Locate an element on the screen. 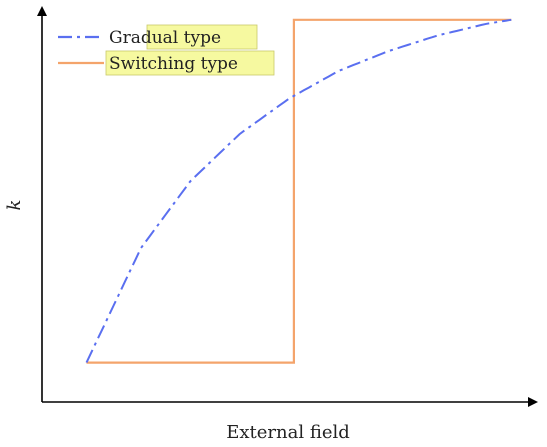 This screenshot has width=547, height=447. y-axis-label: k is located at coordinates (14, 205).